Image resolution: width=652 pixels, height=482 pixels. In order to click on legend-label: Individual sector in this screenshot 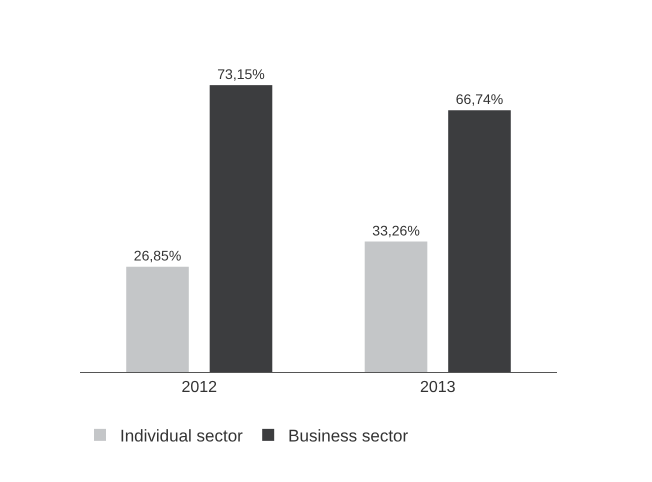, I will do `click(182, 436)`.